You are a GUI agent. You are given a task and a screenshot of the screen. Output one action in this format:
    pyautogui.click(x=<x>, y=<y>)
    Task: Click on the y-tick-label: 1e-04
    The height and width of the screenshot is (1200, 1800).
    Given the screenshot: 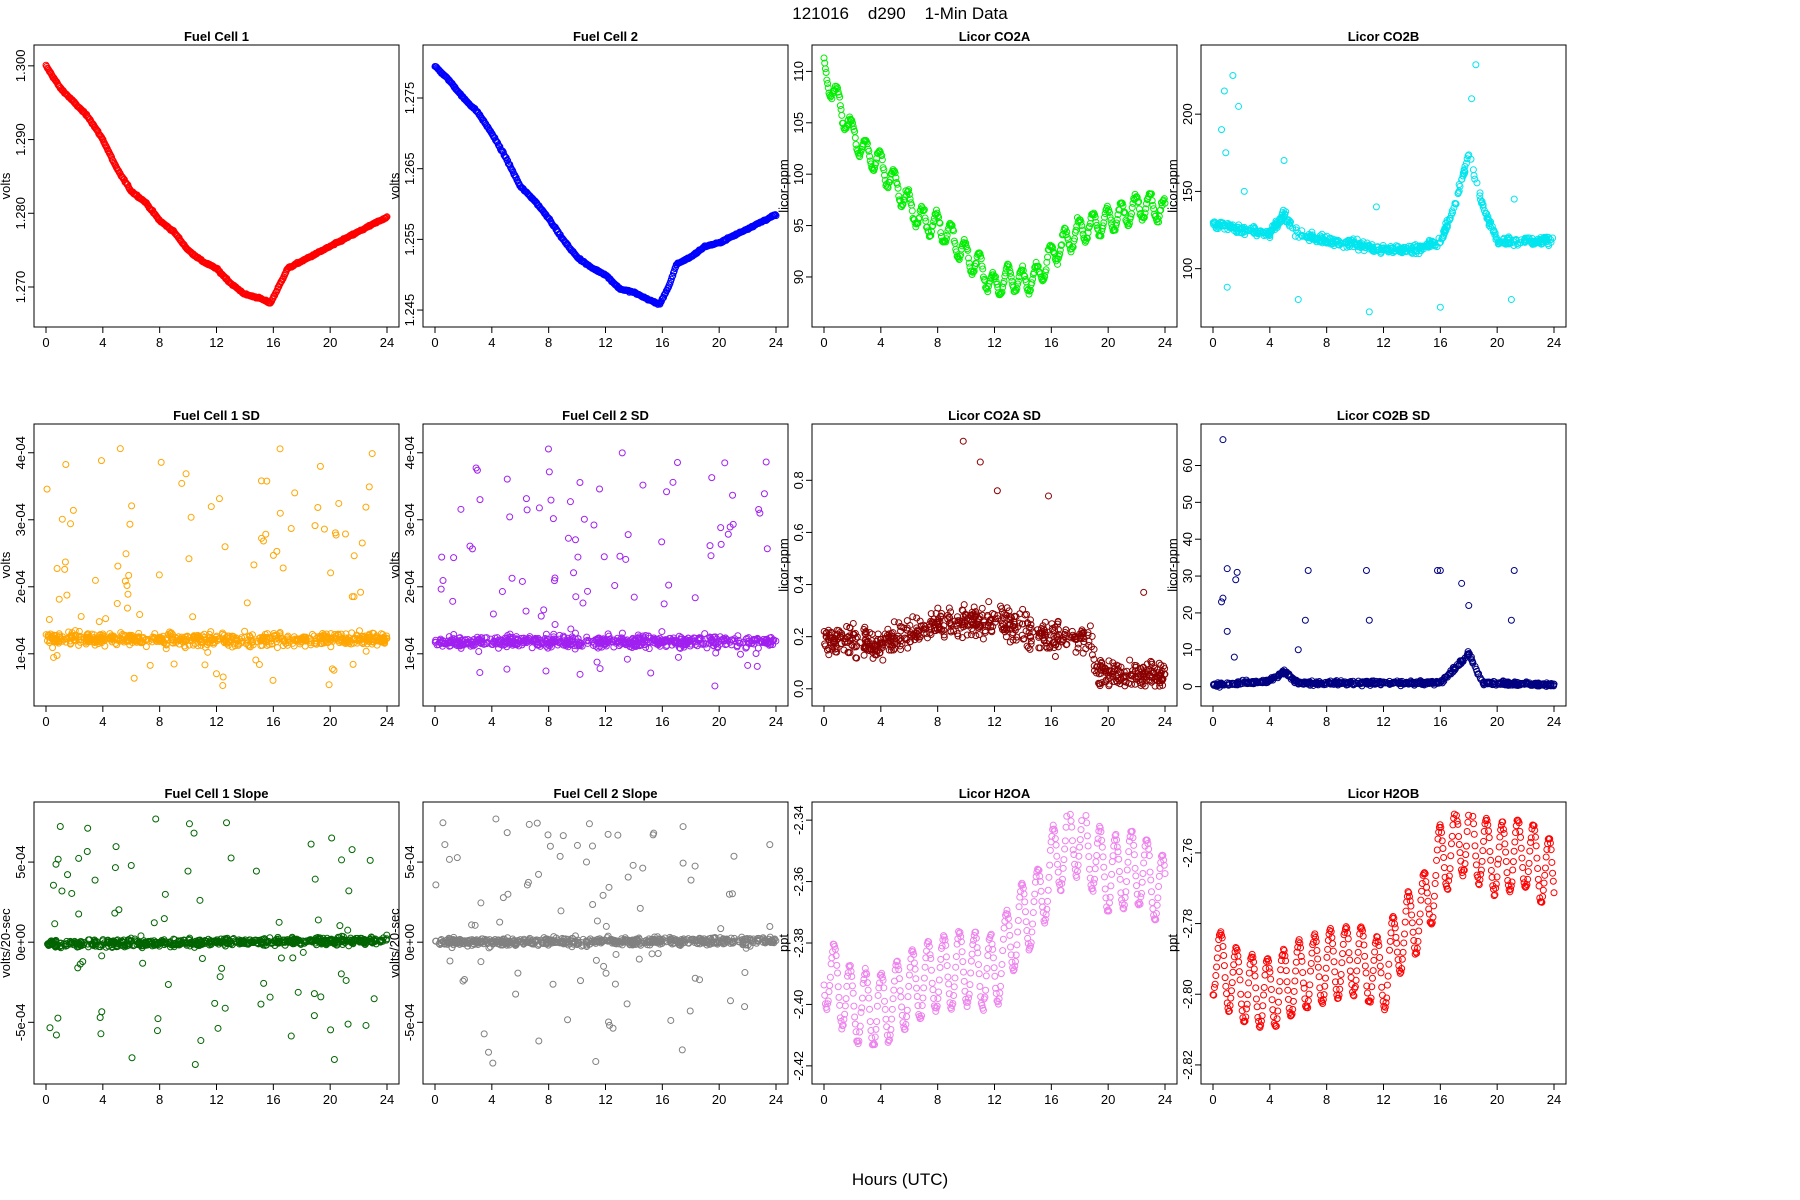 What is the action you would take?
    pyautogui.click(x=409, y=653)
    